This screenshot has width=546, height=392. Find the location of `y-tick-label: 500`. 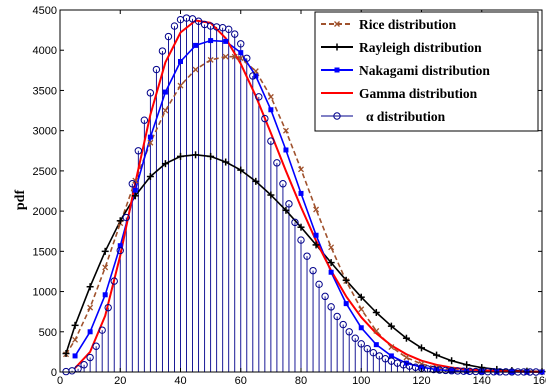

y-tick-label: 500 is located at coordinates (48, 333).